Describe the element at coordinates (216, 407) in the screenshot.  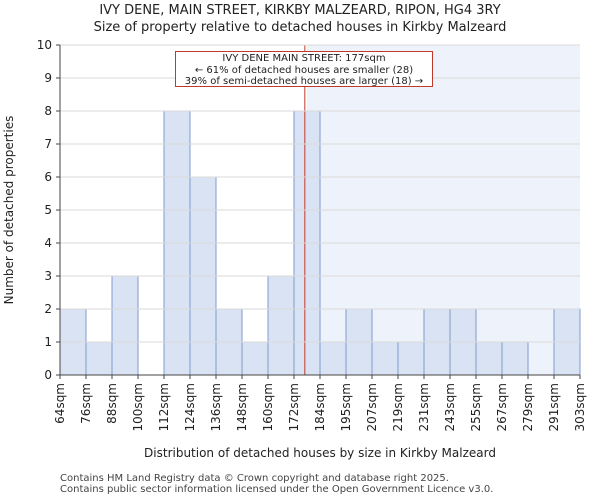
I see `x-tick-label: 136sqm` at that location.